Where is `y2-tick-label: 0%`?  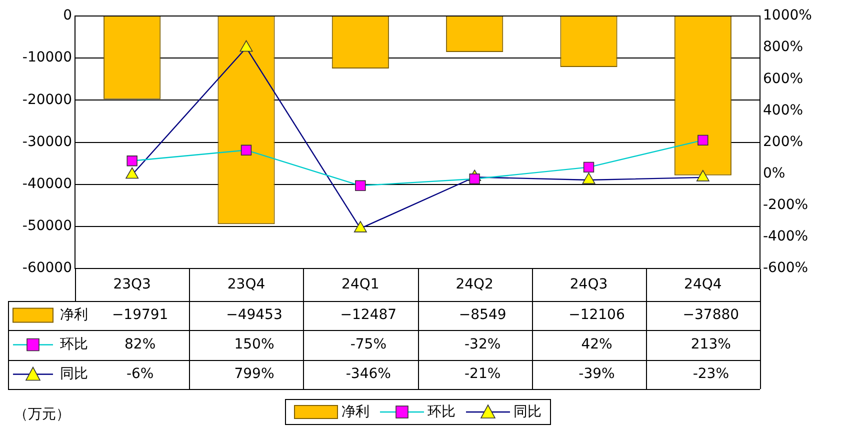 y2-tick-label: 0% is located at coordinates (774, 173).